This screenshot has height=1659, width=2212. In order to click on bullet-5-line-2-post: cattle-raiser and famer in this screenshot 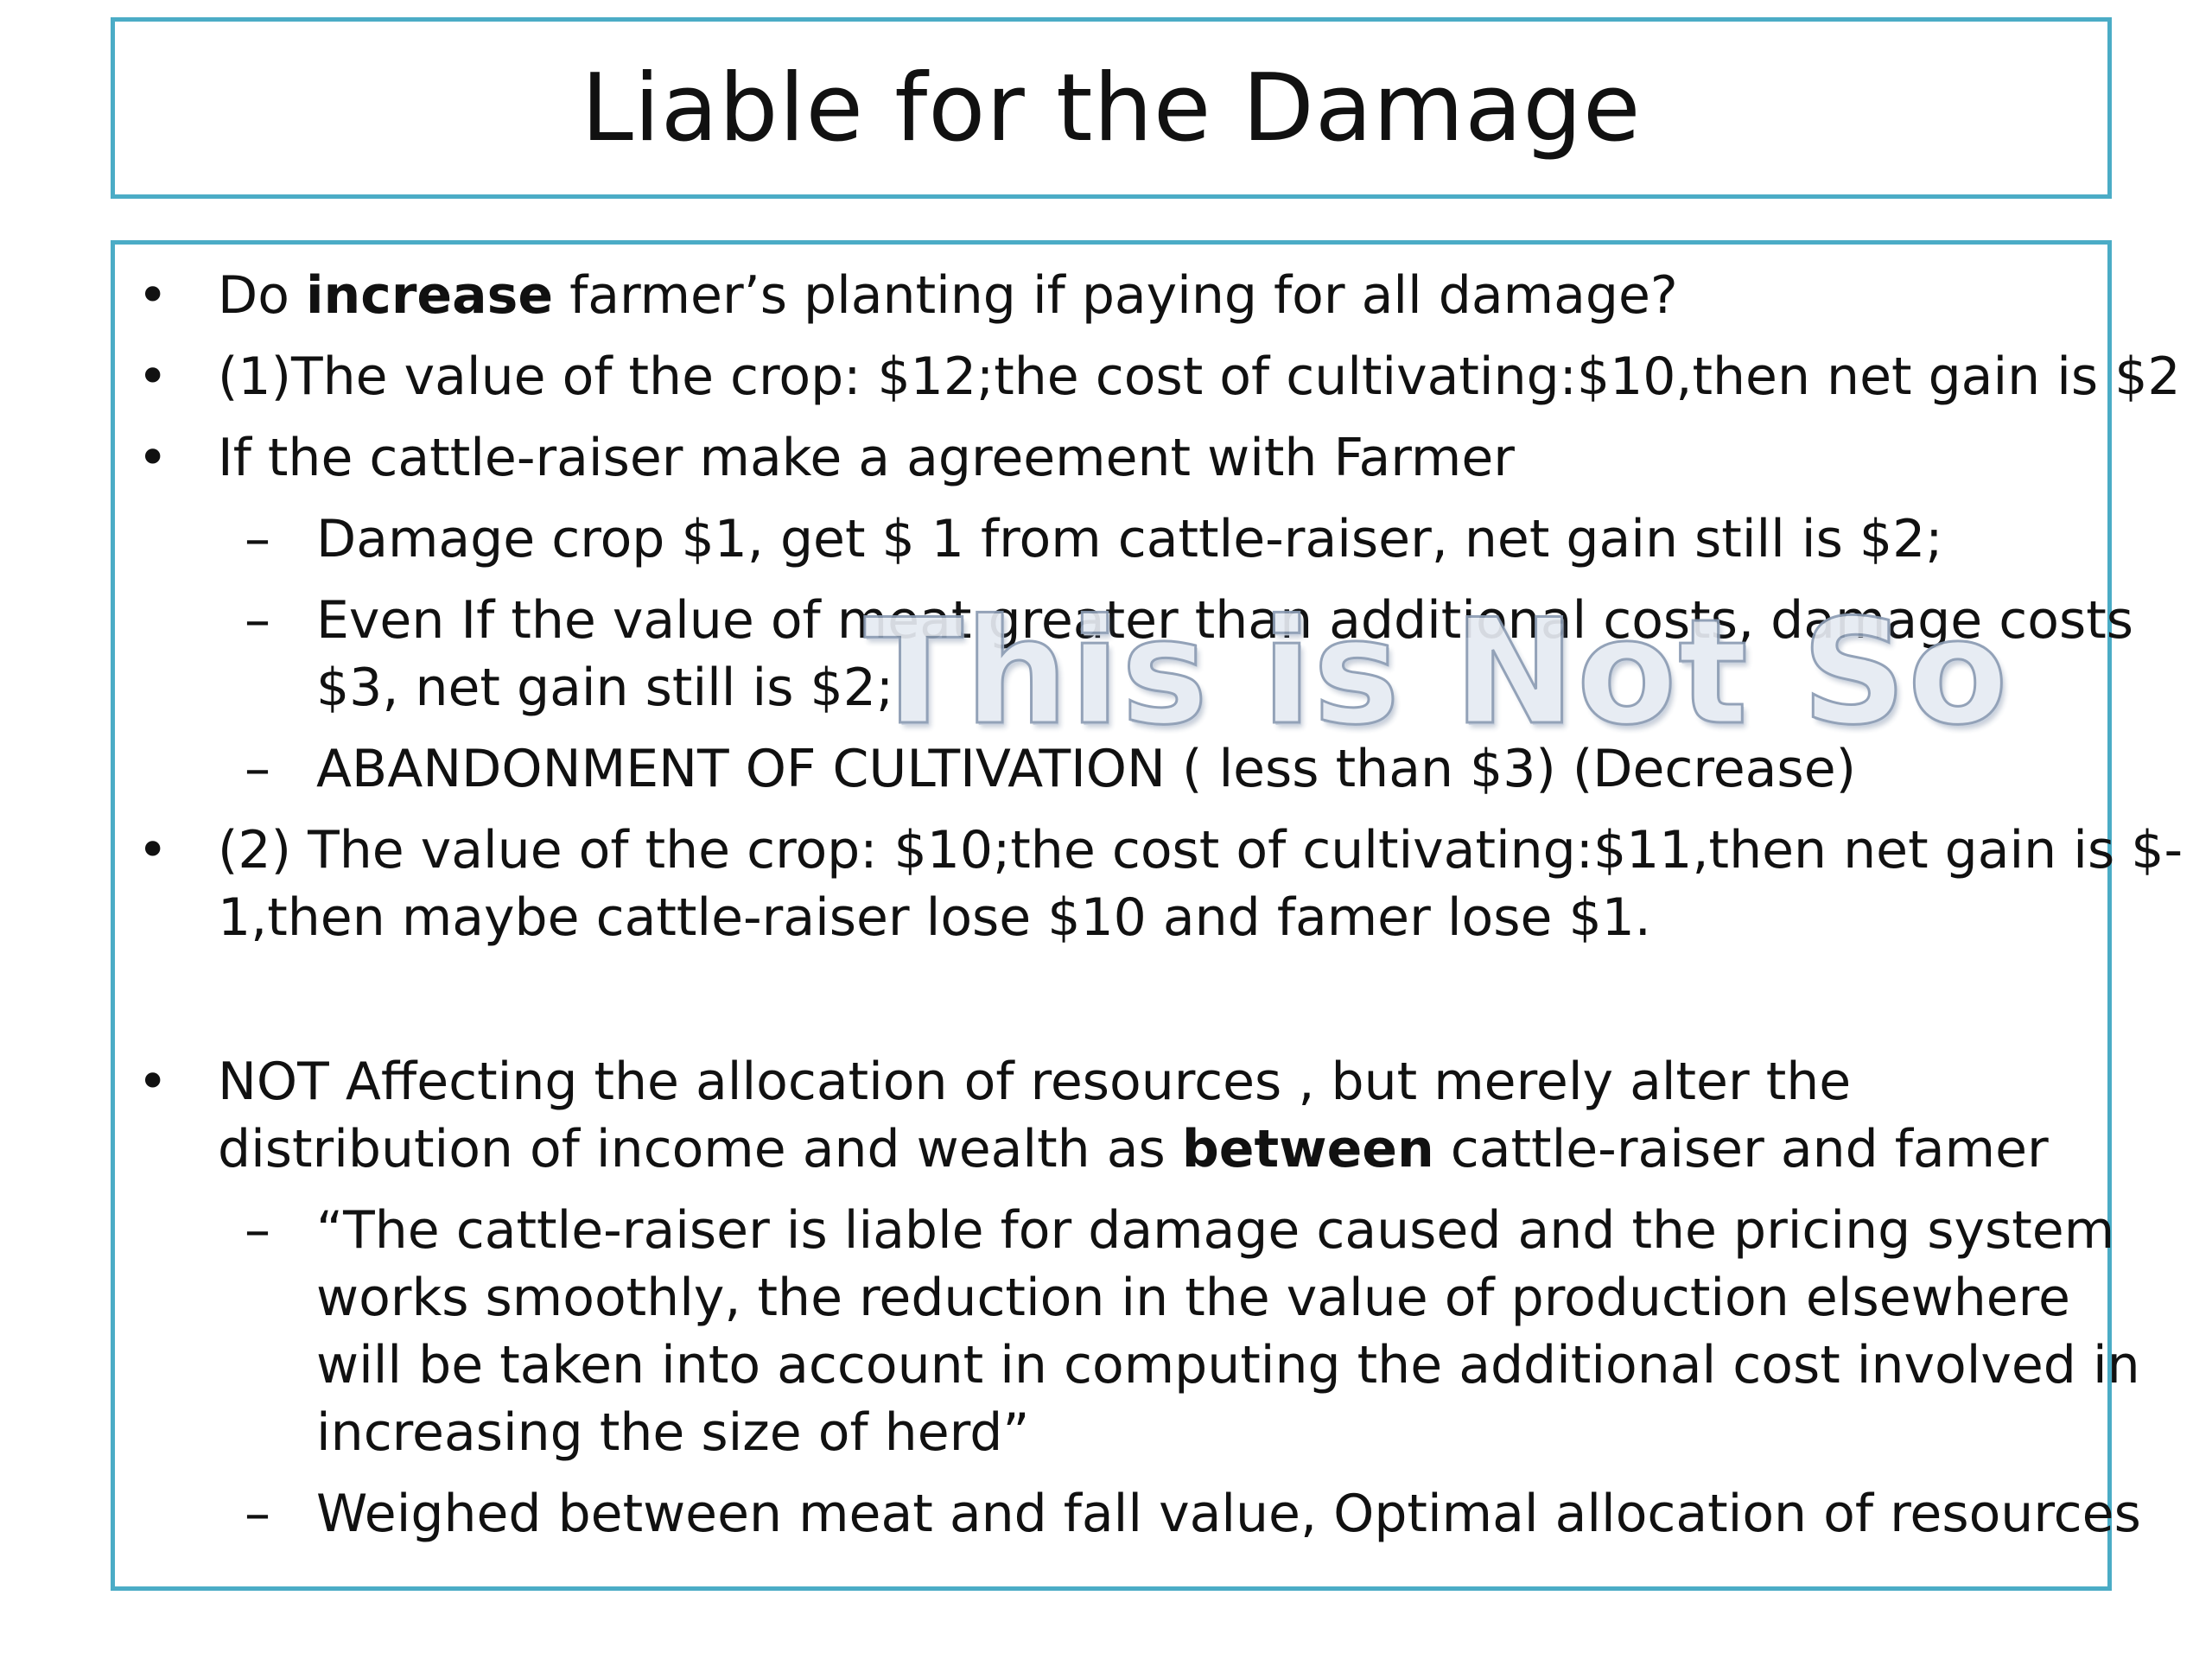, I will do `click(1741, 1149)`.